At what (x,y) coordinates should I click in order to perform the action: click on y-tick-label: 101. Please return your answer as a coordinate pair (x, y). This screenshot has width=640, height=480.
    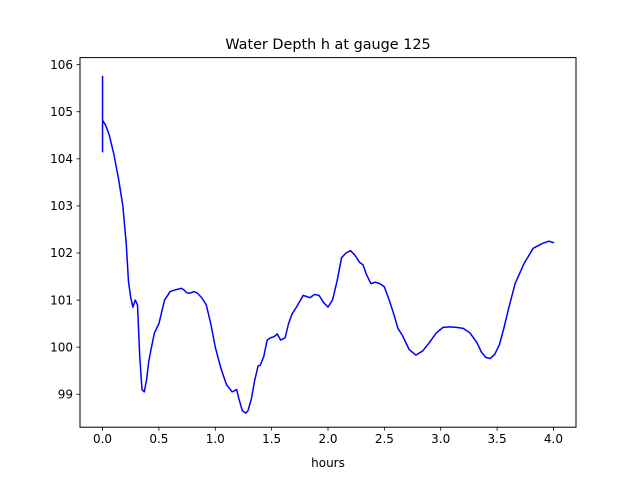
    Looking at the image, I should click on (61, 300).